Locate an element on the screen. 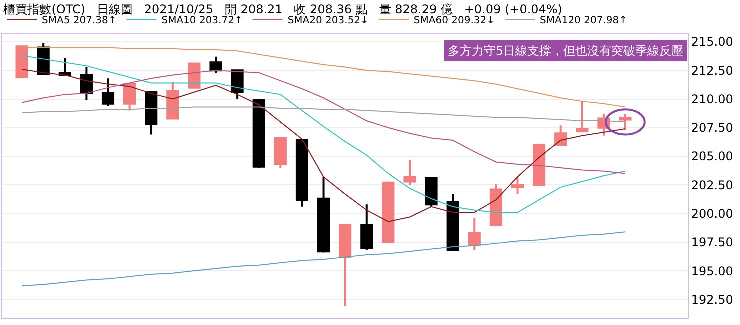 The image size is (740, 325). y-tick-label: 200.00 is located at coordinates (712, 213).